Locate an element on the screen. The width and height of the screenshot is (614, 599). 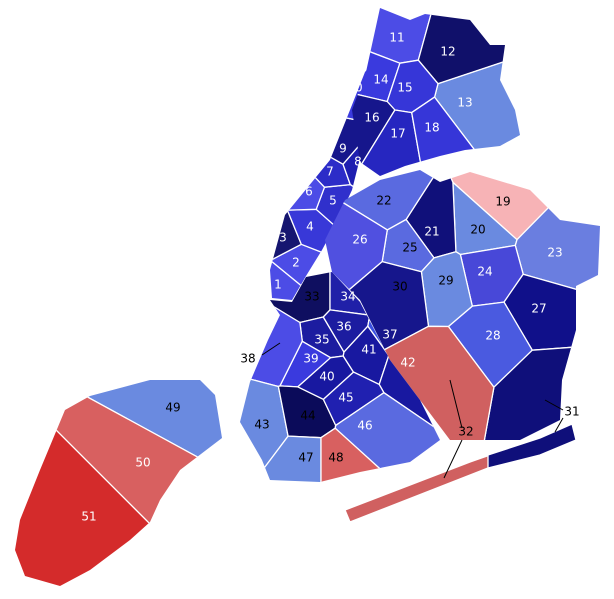
district-label: 27 is located at coordinates (538, 309).